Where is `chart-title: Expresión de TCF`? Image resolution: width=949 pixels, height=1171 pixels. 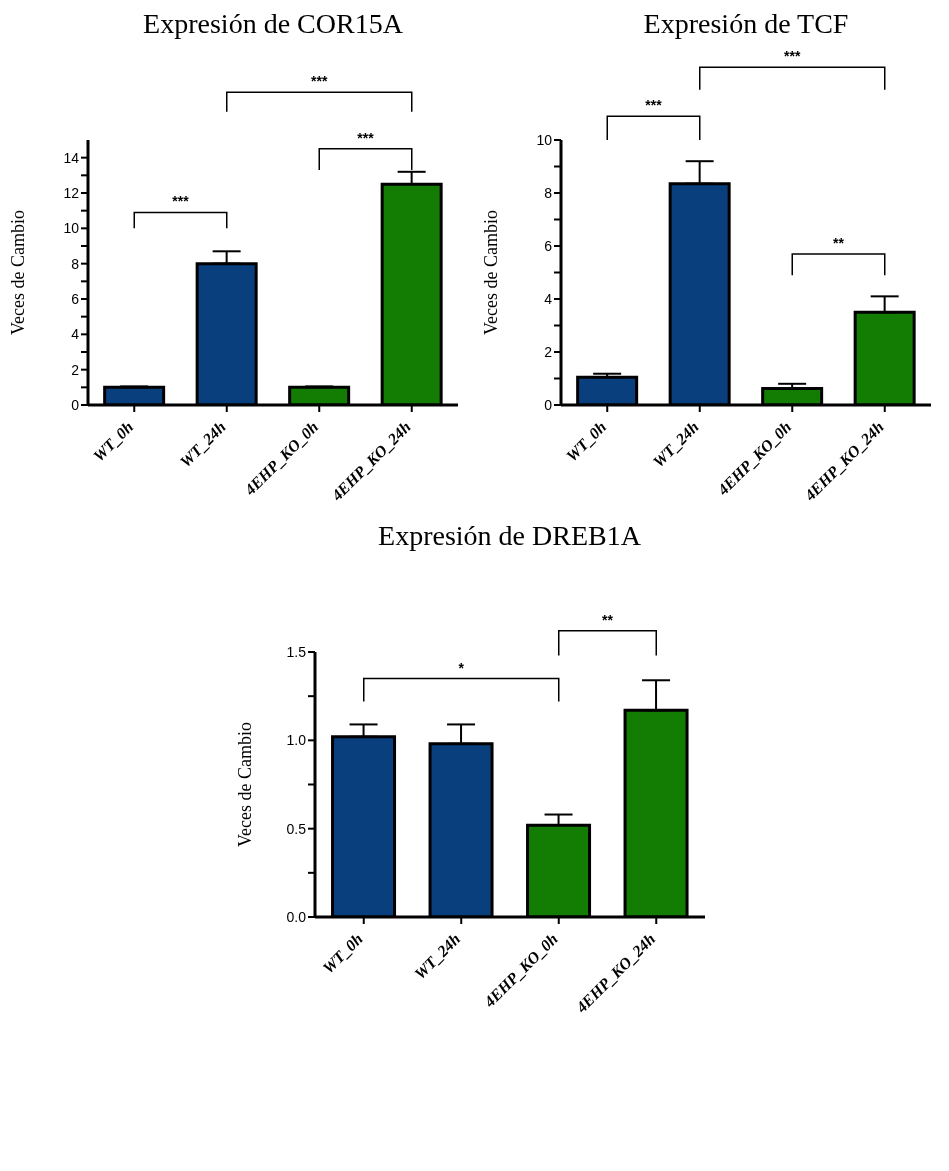
chart-title: Expresión de TCF is located at coordinates (746, 24).